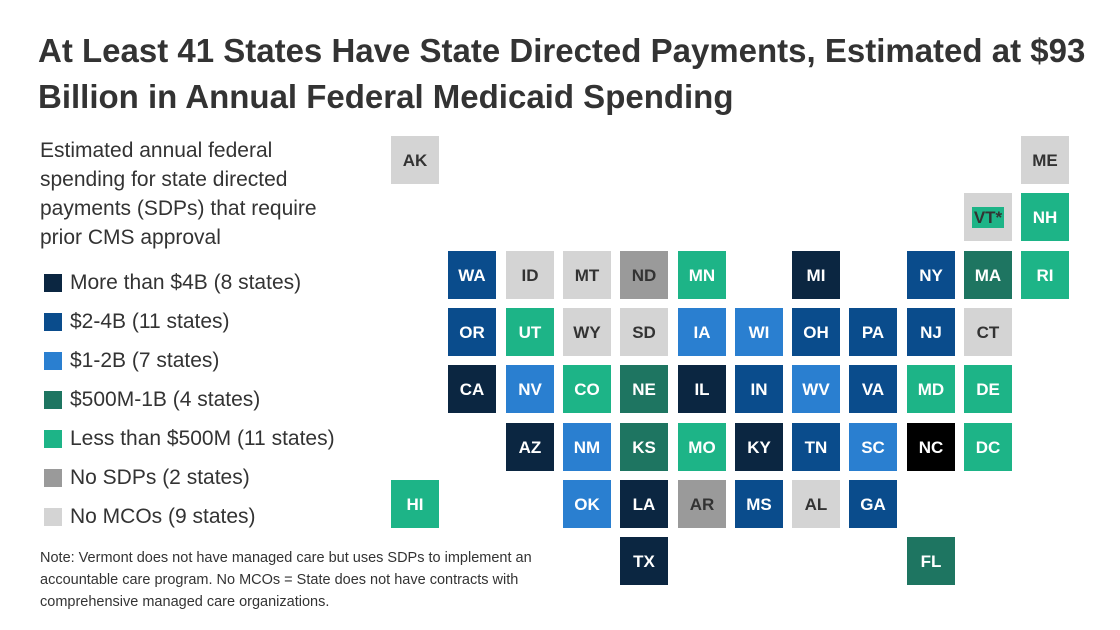 The width and height of the screenshot is (1120, 630). I want to click on state-abbr: HI, so click(415, 504).